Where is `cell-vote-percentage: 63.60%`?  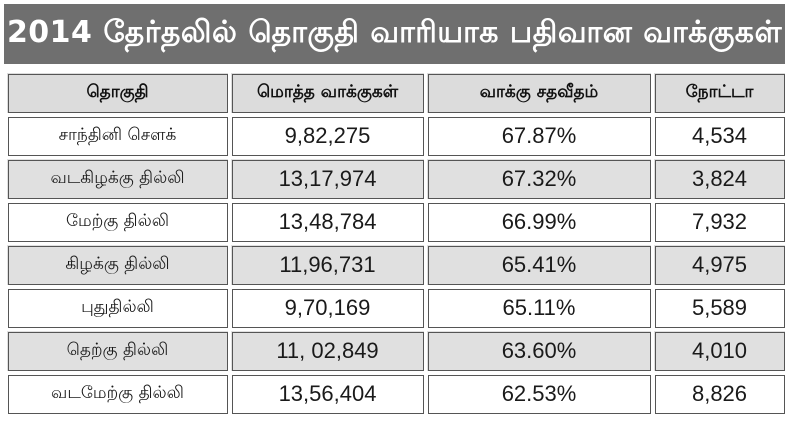 cell-vote-percentage: 63.60% is located at coordinates (539, 351).